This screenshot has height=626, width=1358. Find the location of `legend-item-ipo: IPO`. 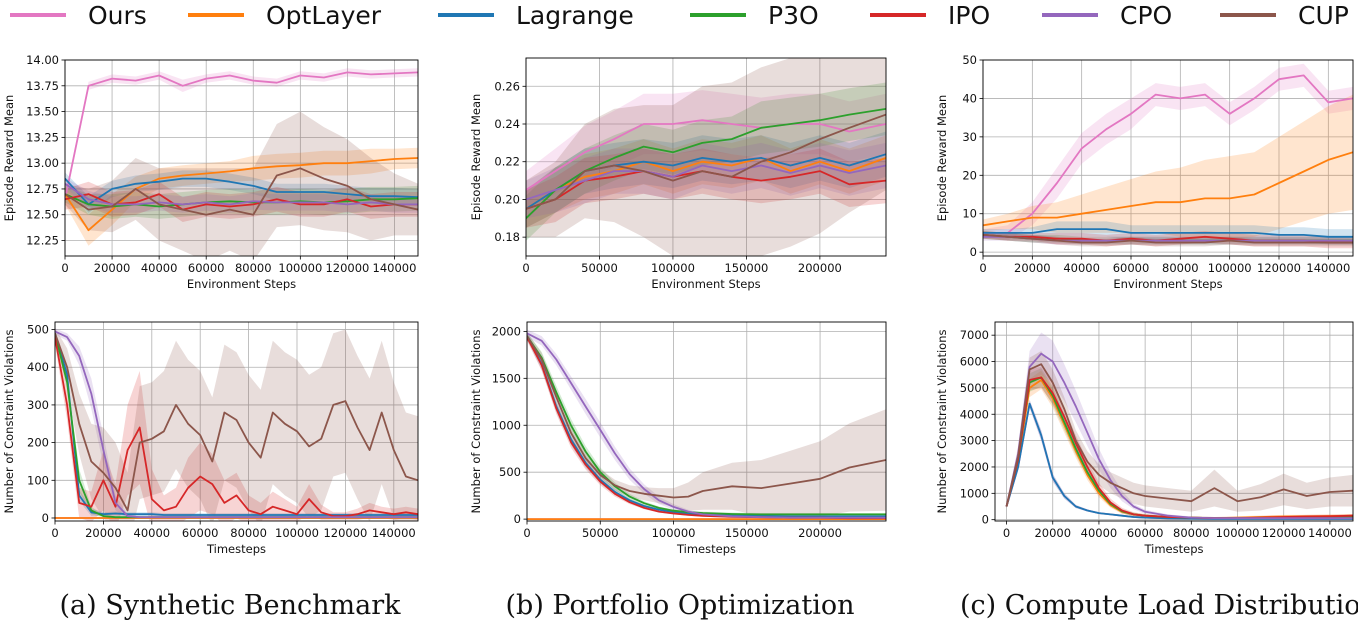

legend-item-ipo: IPO is located at coordinates (930, 15).